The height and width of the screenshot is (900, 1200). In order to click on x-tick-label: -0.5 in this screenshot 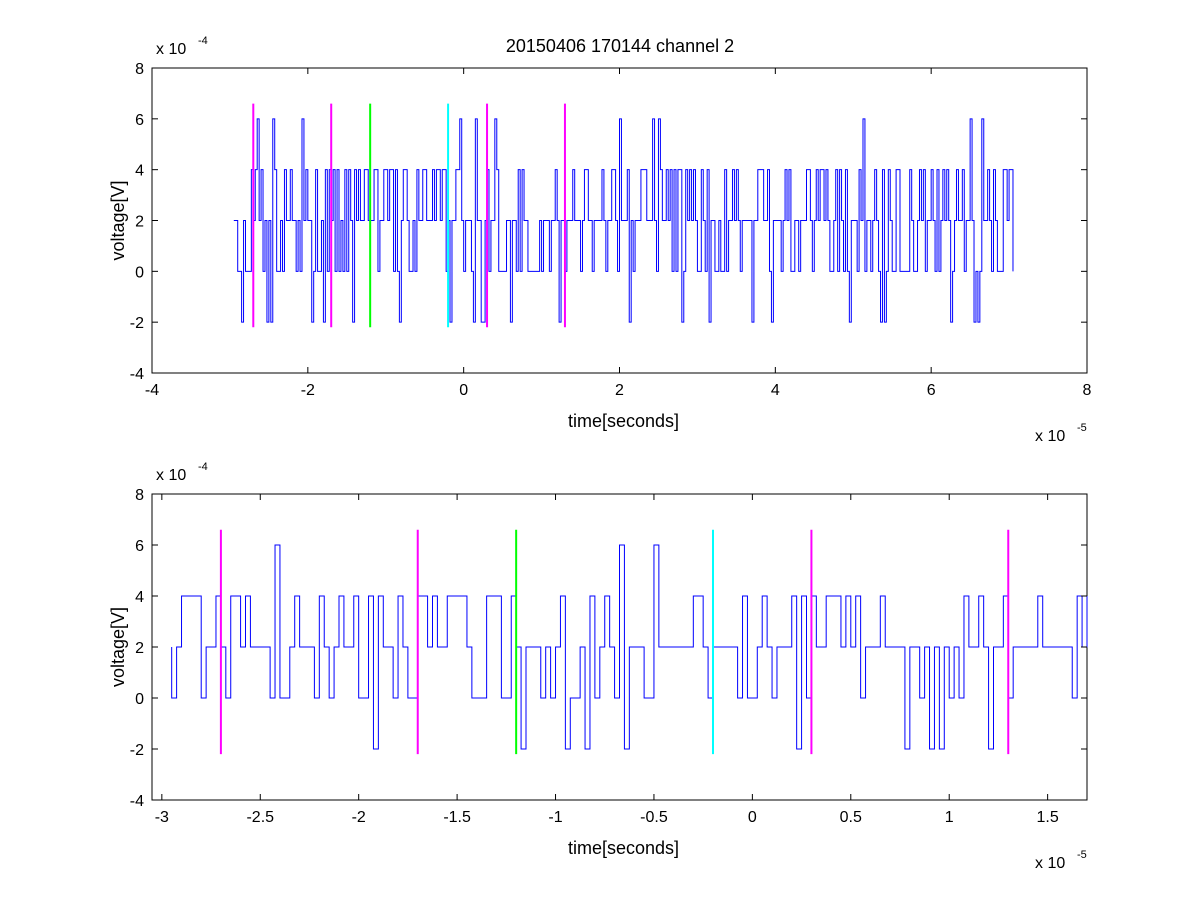, I will do `click(654, 817)`.